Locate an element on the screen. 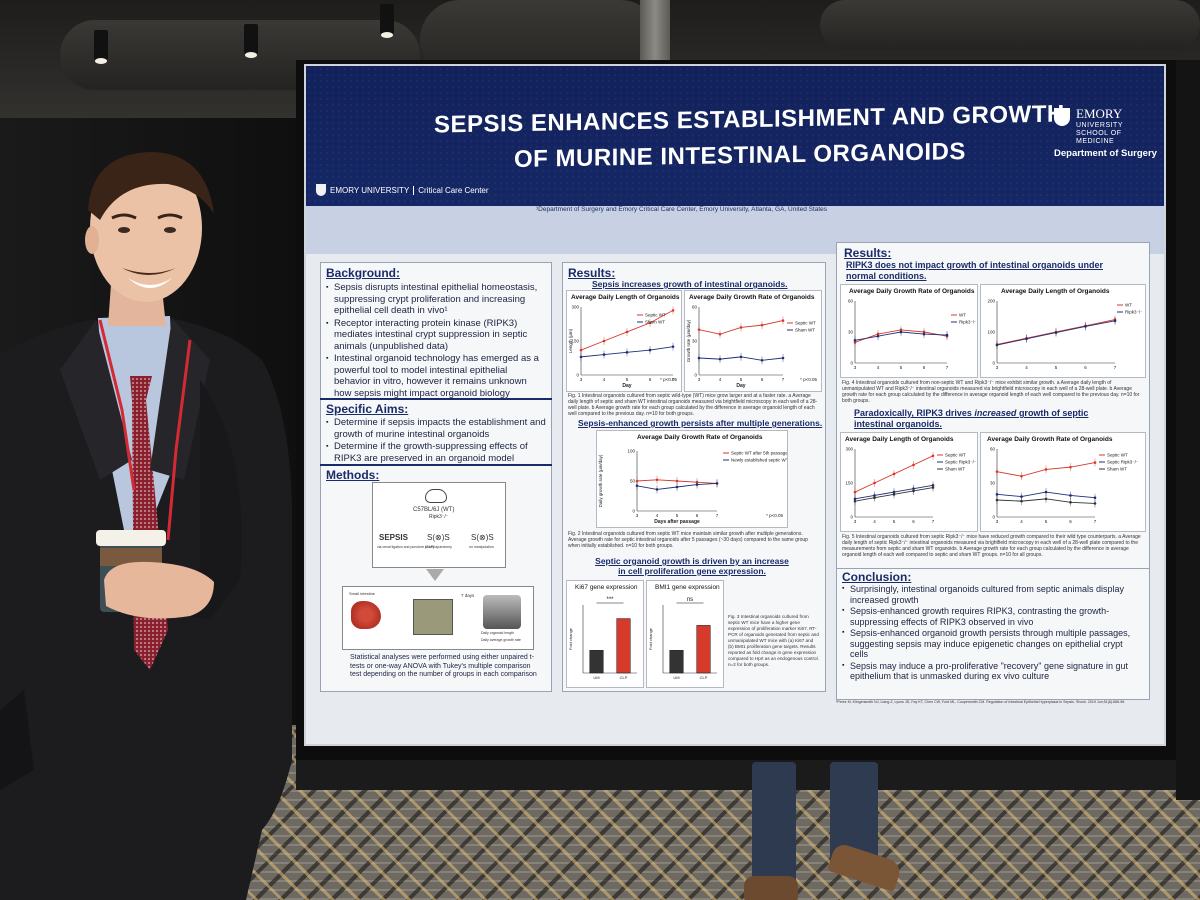 The image size is (1200, 900). fig4a-chart: 3 4 5 6 7 0 30 60 WT Ripk3⁻/⁻ is located at coordinates (912, 335).